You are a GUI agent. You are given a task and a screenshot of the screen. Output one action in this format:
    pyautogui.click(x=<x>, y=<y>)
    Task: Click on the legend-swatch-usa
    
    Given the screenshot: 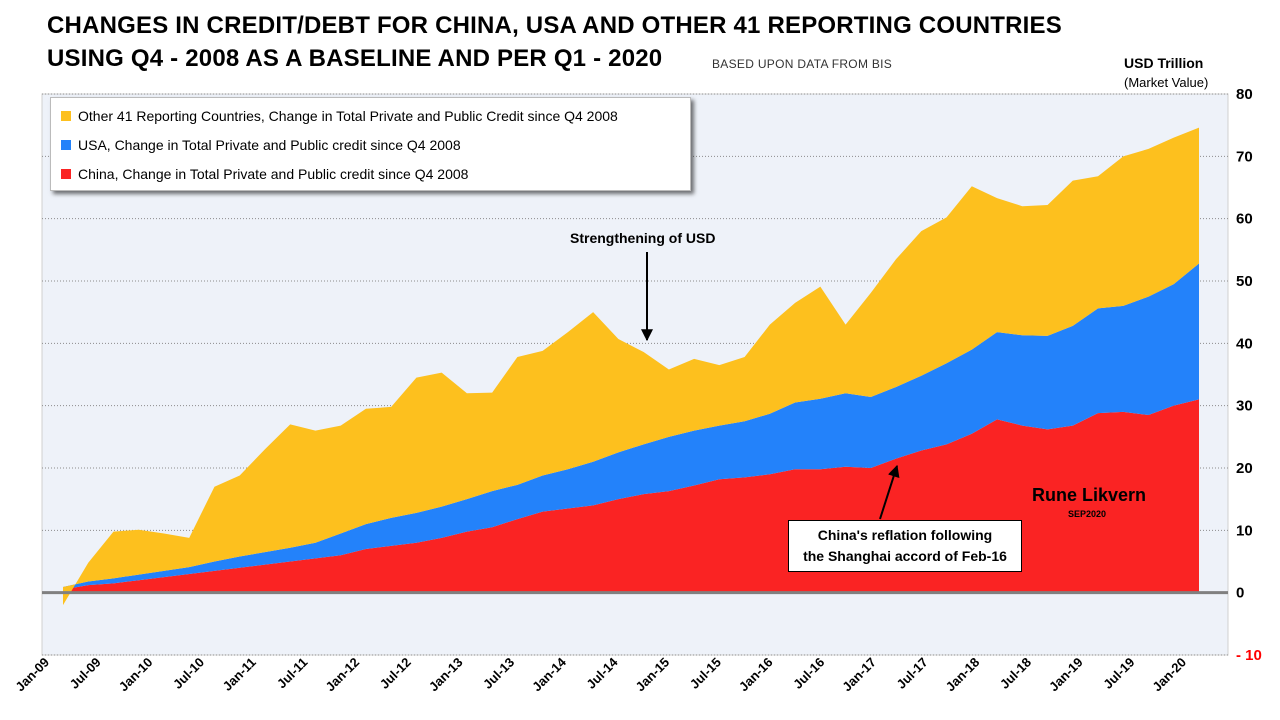 What is the action you would take?
    pyautogui.click(x=66, y=145)
    